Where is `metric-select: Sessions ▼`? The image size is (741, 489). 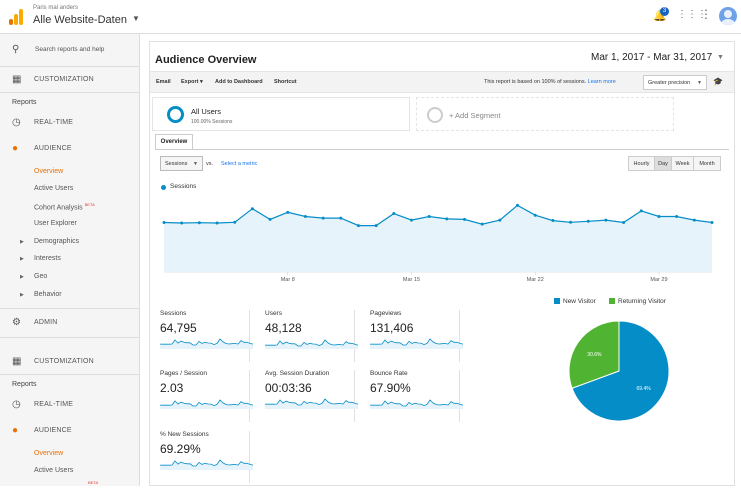 metric-select: Sessions ▼ is located at coordinates (181, 163).